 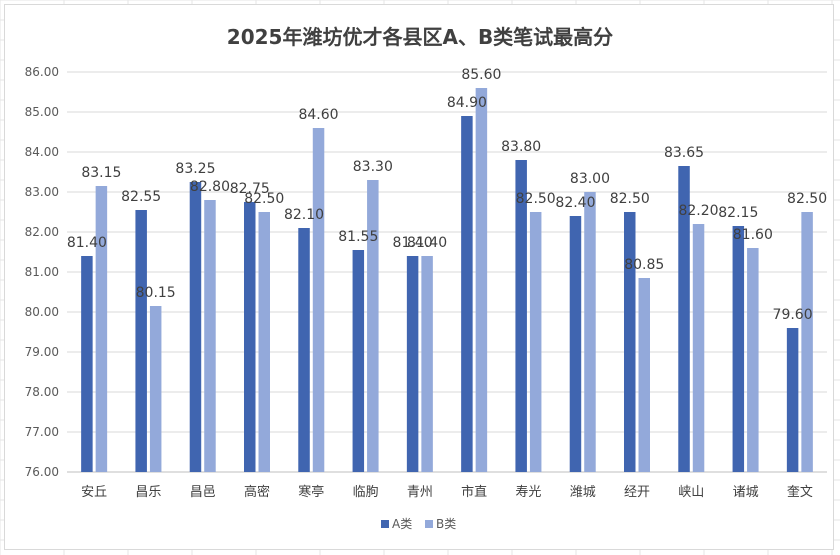 What do you see at coordinates (467, 103) in the screenshot?
I see `data-label-a: 84.90` at bounding box center [467, 103].